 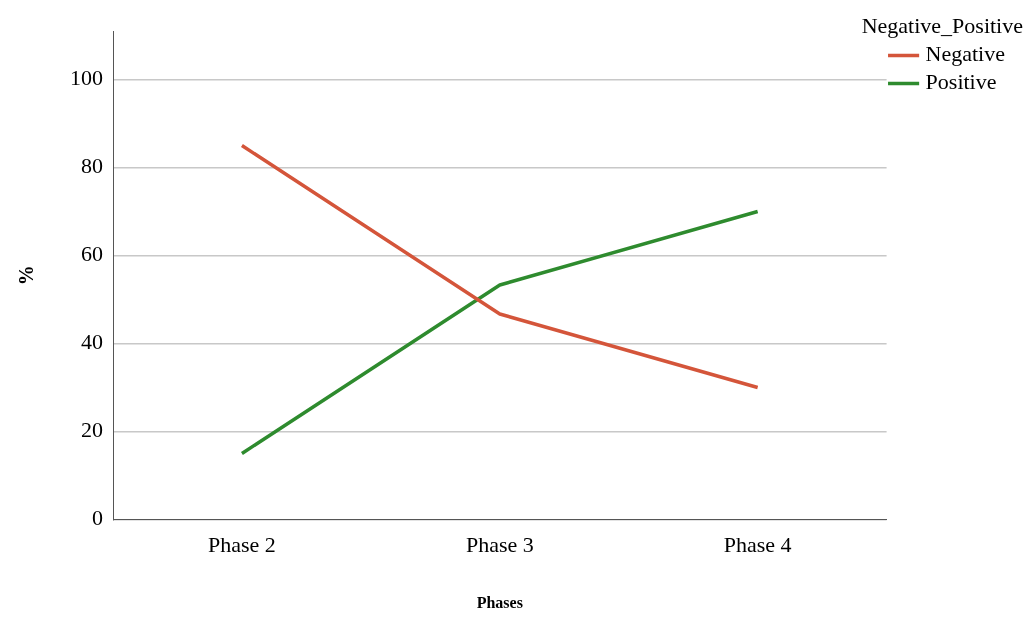 What do you see at coordinates (242, 545) in the screenshot?
I see `x-tick-label: Phase 2` at bounding box center [242, 545].